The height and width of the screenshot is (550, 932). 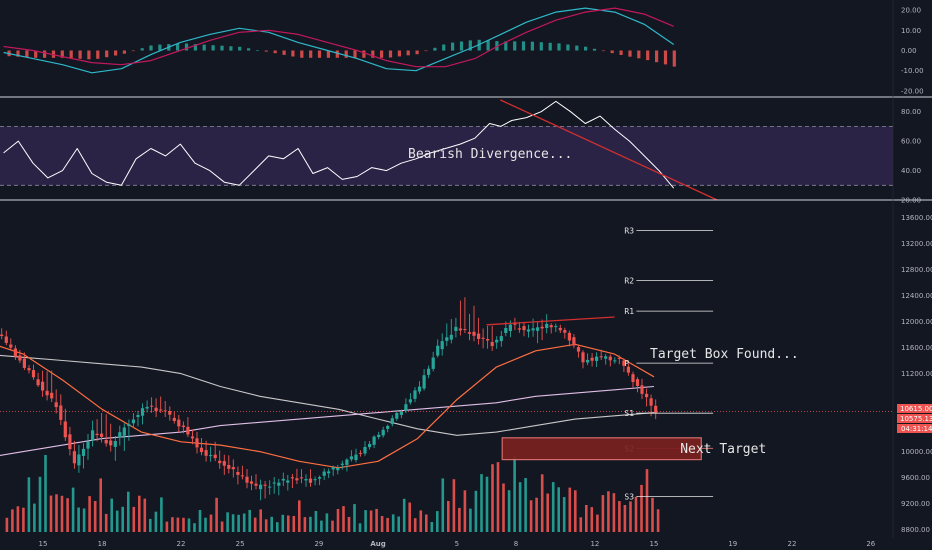 What do you see at coordinates (609, 150) in the screenshot?
I see `rsi-trend-line` at bounding box center [609, 150].